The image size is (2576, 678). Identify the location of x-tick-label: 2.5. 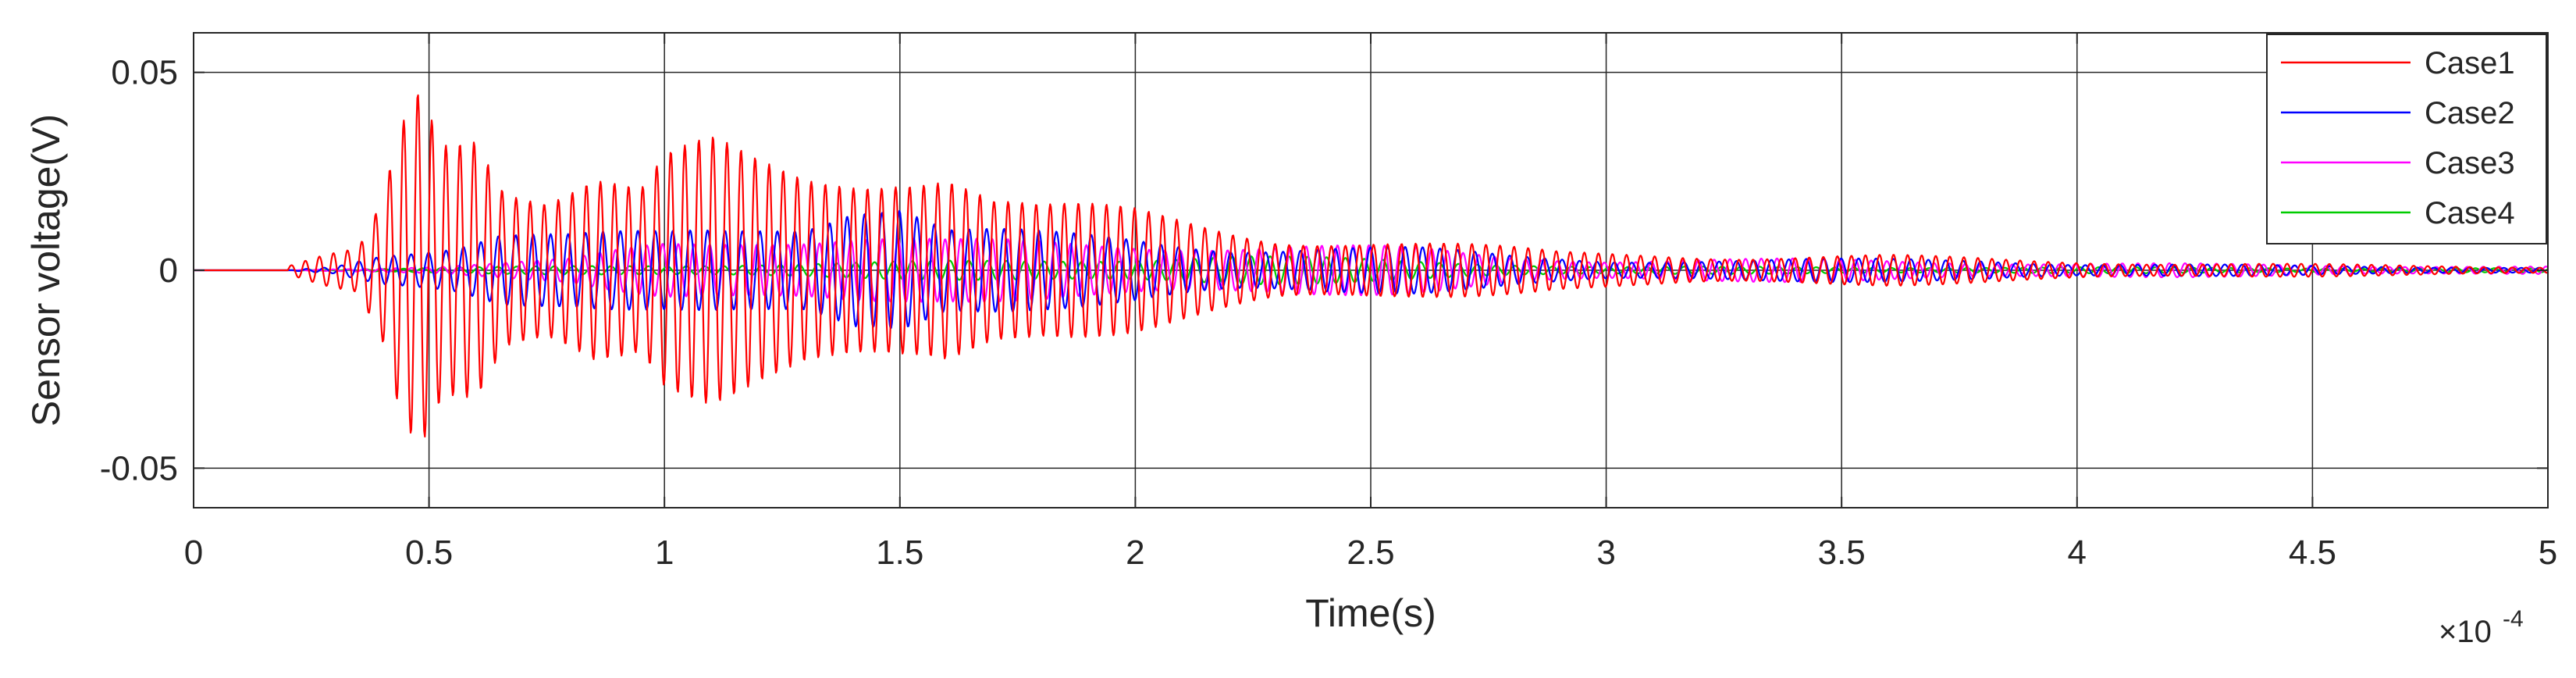
(1370, 552).